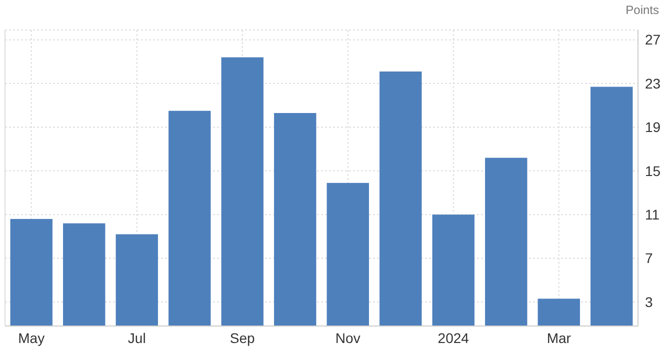  Describe the element at coordinates (649, 258) in the screenshot. I see `y-tick-label: 7` at that location.